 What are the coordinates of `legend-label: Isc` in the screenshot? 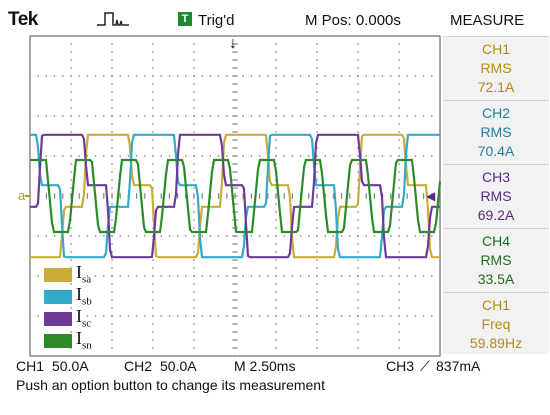 It's located at (84, 318).